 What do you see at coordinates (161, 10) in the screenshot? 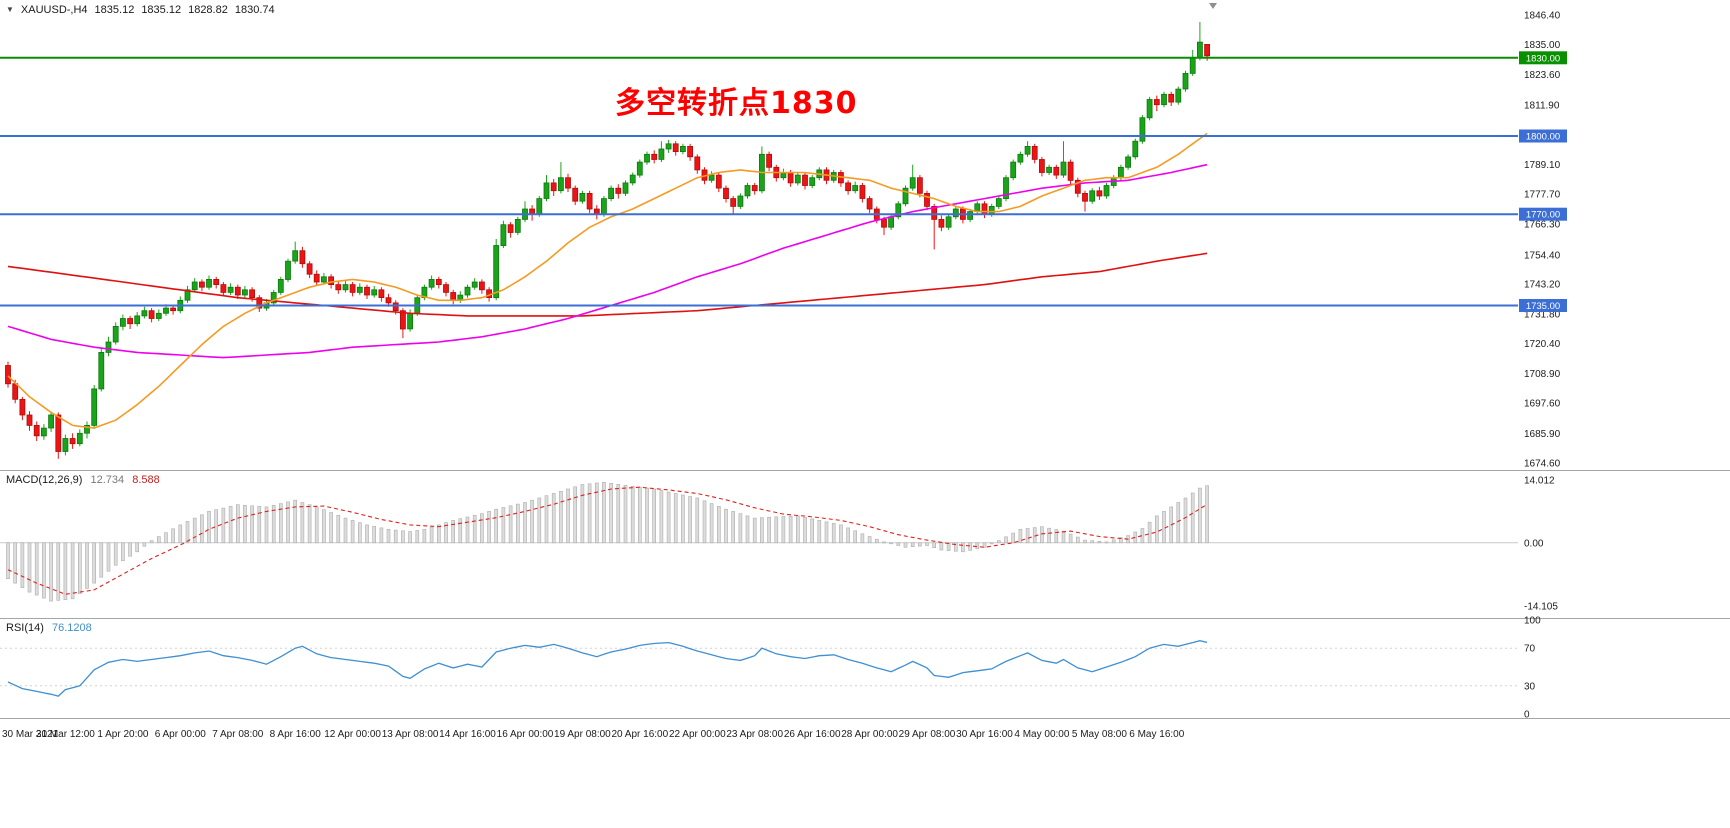
I see `ohlc-high-value: 1835.12` at bounding box center [161, 10].